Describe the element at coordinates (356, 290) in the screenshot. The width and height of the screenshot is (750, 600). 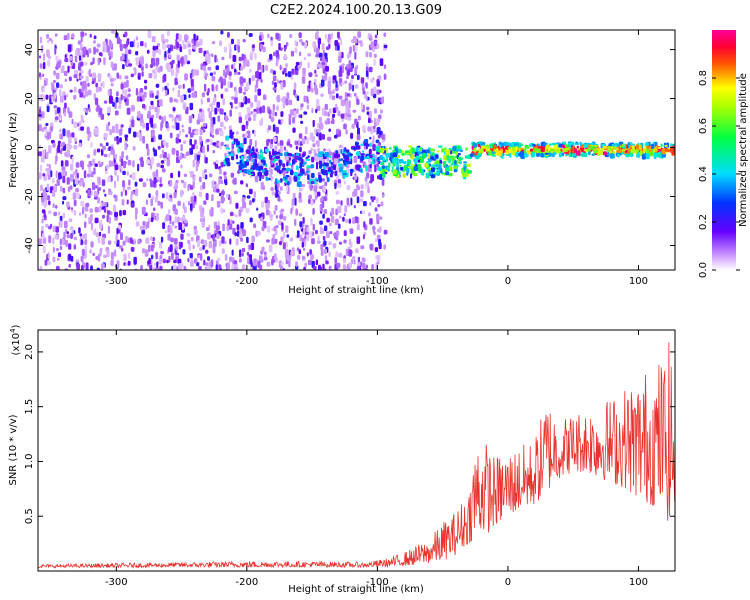
I see `spectrogram-xlabel: Height of straight line (km)` at that location.